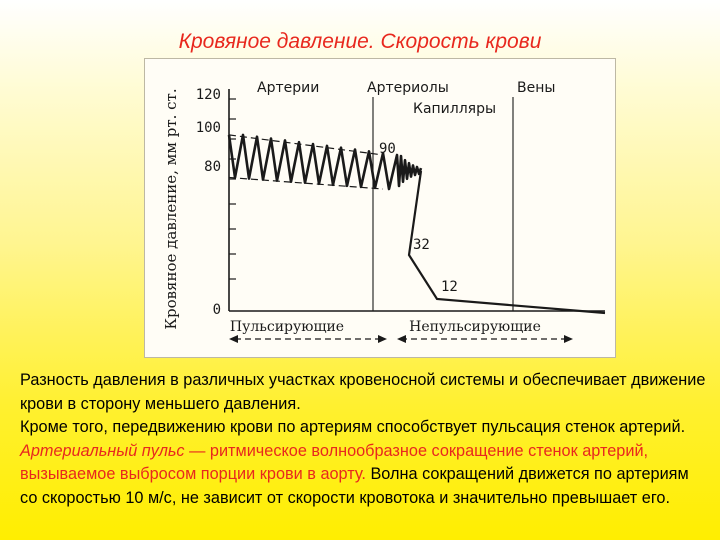 The width and height of the screenshot is (720, 540). What do you see at coordinates (212, 167) in the screenshot?
I see `y-tick-label: 80` at bounding box center [212, 167].